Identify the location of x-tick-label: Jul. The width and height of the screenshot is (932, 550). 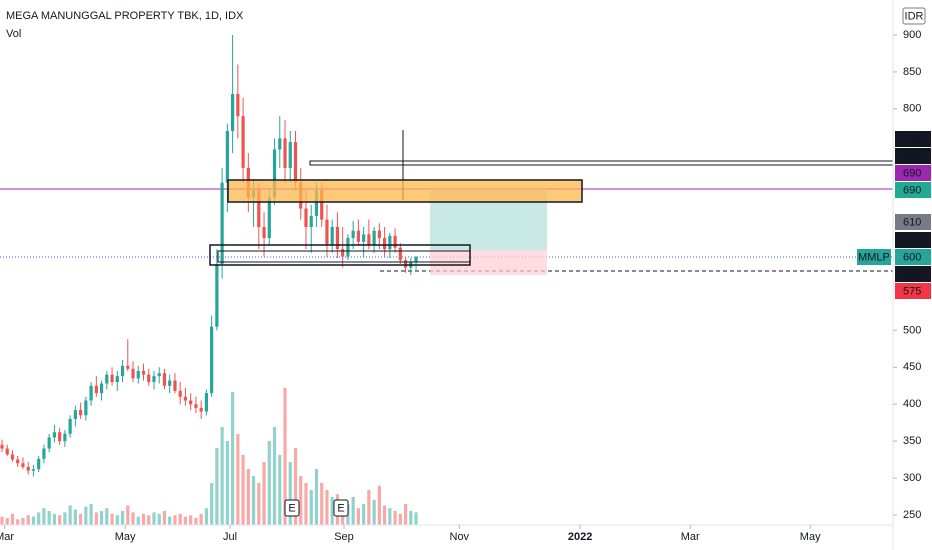
(230, 537).